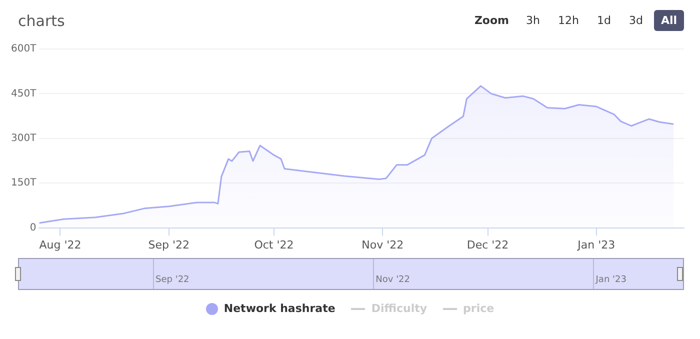 This screenshot has width=700, height=339. What do you see at coordinates (24, 138) in the screenshot?
I see `y-tick-label: 300T` at bounding box center [24, 138].